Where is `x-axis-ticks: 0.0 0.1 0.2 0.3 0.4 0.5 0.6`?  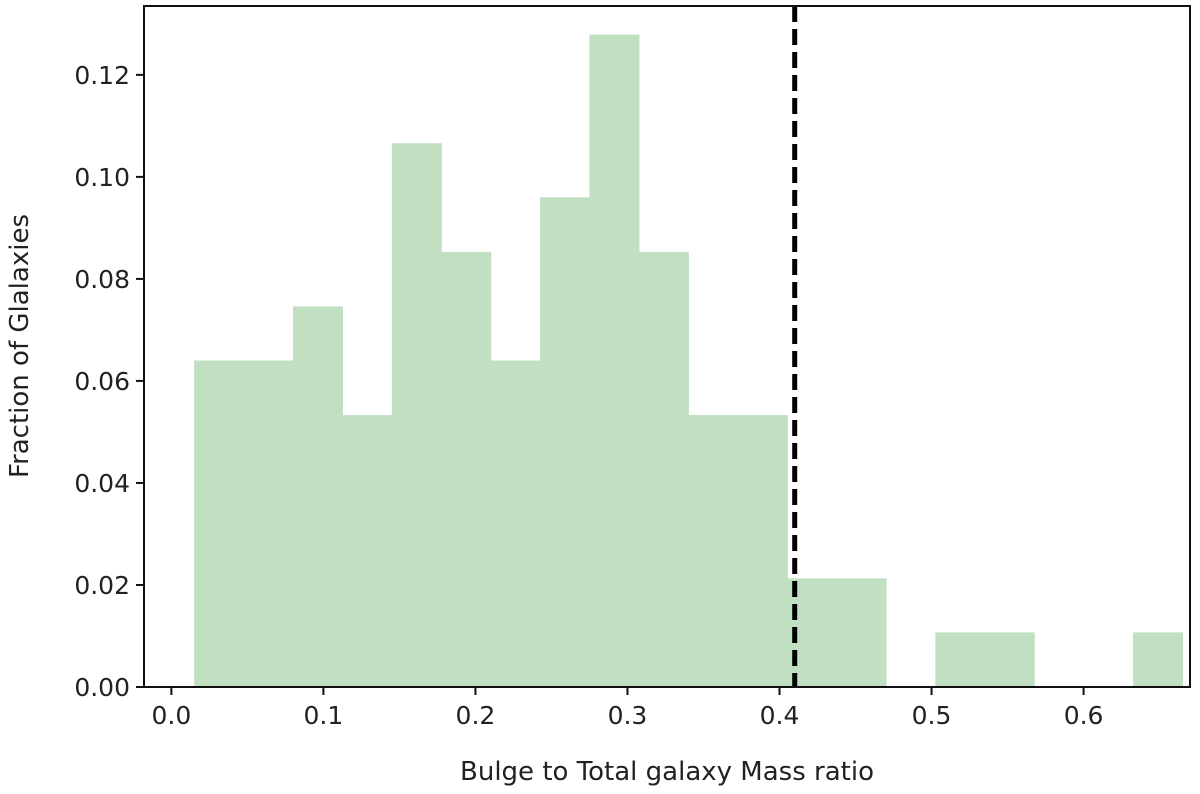
x-axis-ticks: 0.0 0.1 0.2 0.3 0.4 0.5 0.6 is located at coordinates (627, 708).